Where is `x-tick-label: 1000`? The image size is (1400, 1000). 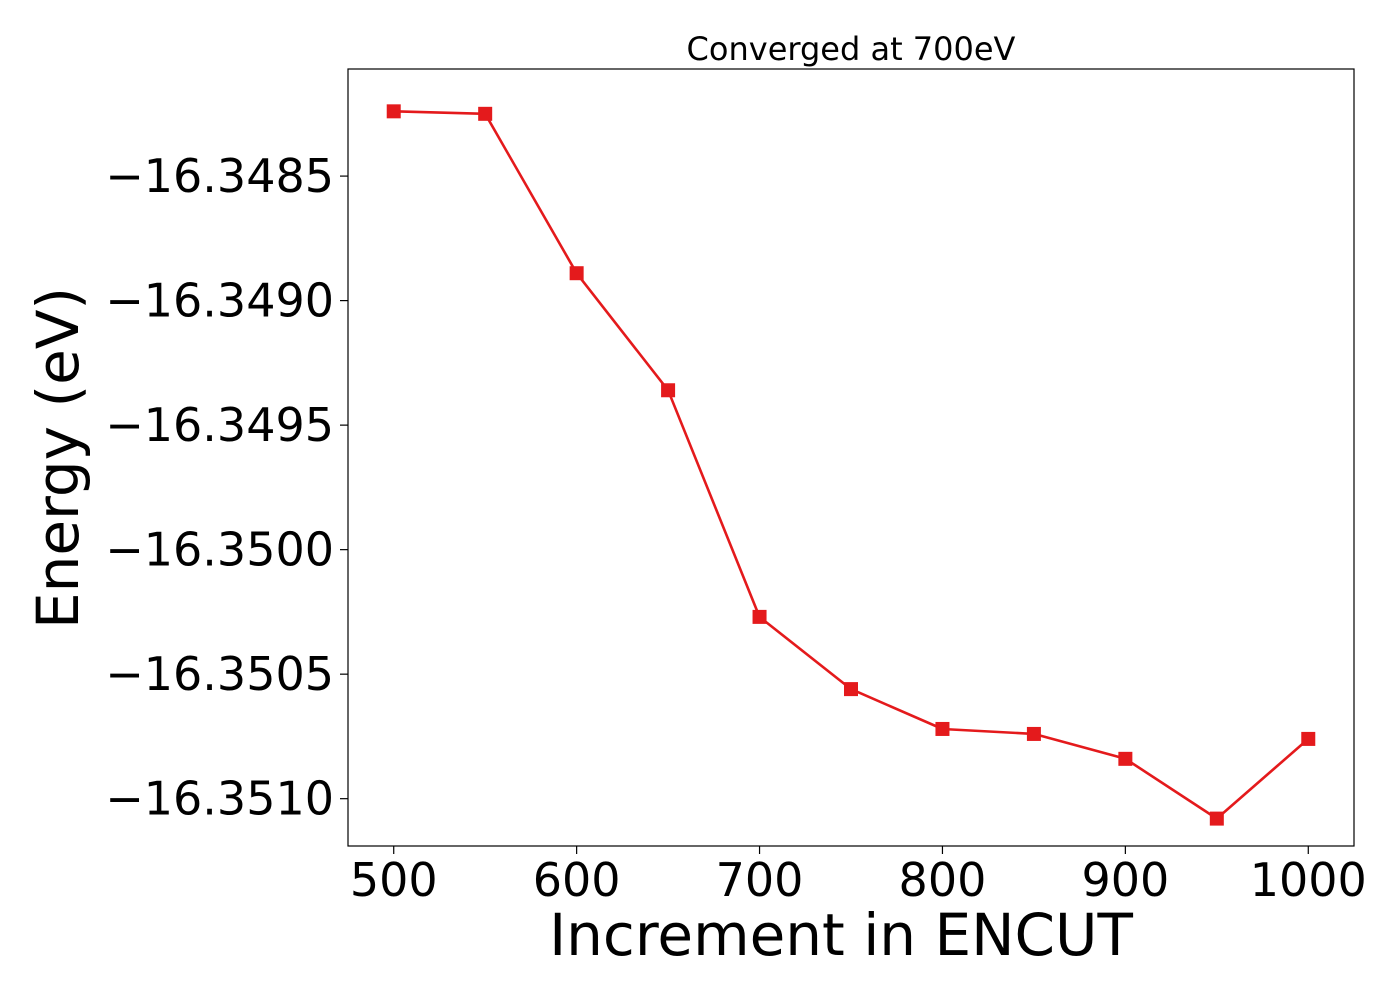 x-tick-label: 1000 is located at coordinates (1308, 880).